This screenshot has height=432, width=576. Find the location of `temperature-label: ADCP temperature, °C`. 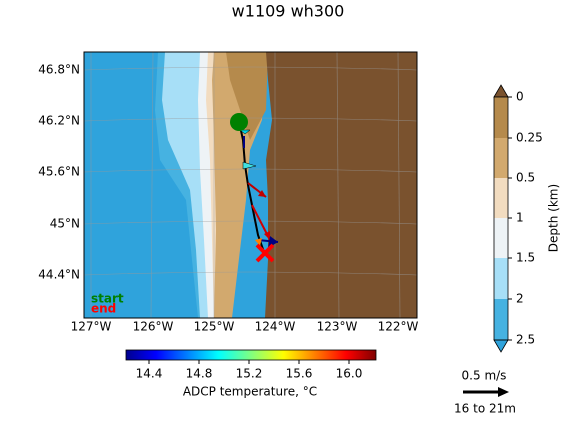

temperature-label: ADCP temperature, °C is located at coordinates (250, 392).